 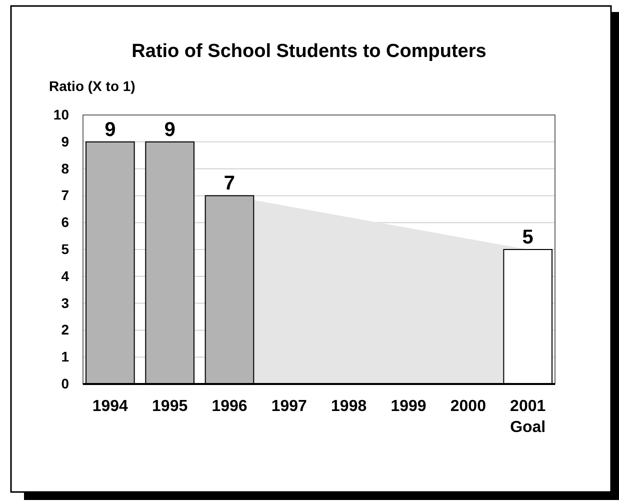 What do you see at coordinates (92, 86) in the screenshot?
I see `y-axis-title: Ratio (X to 1)` at bounding box center [92, 86].